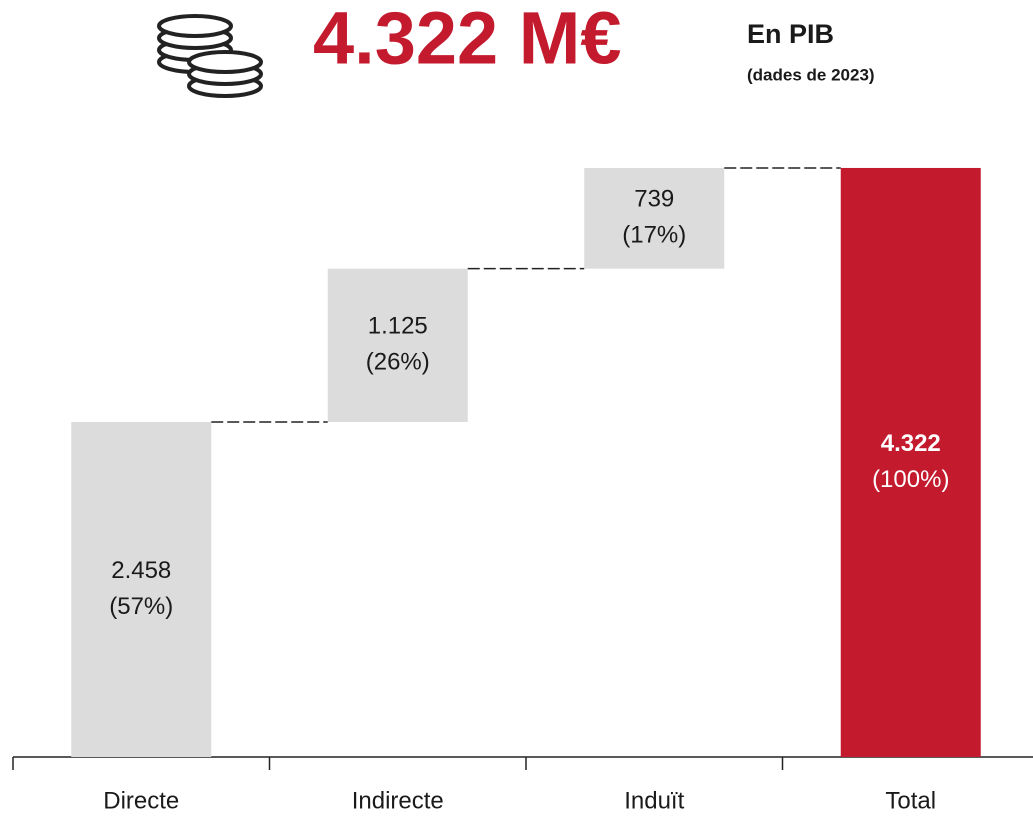  Describe the element at coordinates (210, 56) in the screenshot. I see `coins-icon` at that location.